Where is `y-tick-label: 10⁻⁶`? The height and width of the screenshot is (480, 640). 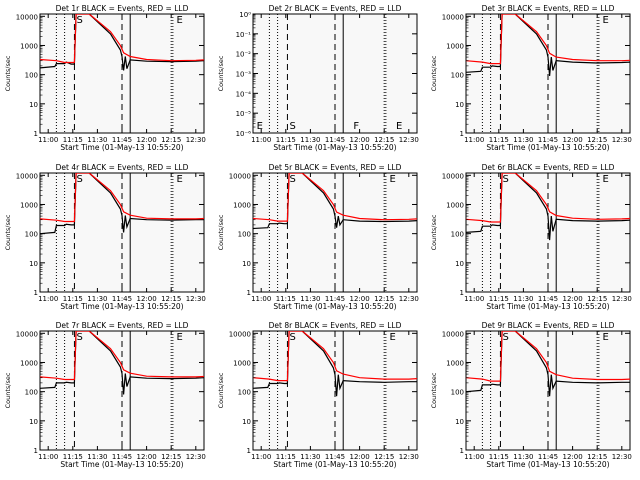 y-tick-label: 10⁻⁶ is located at coordinates (244, 134).